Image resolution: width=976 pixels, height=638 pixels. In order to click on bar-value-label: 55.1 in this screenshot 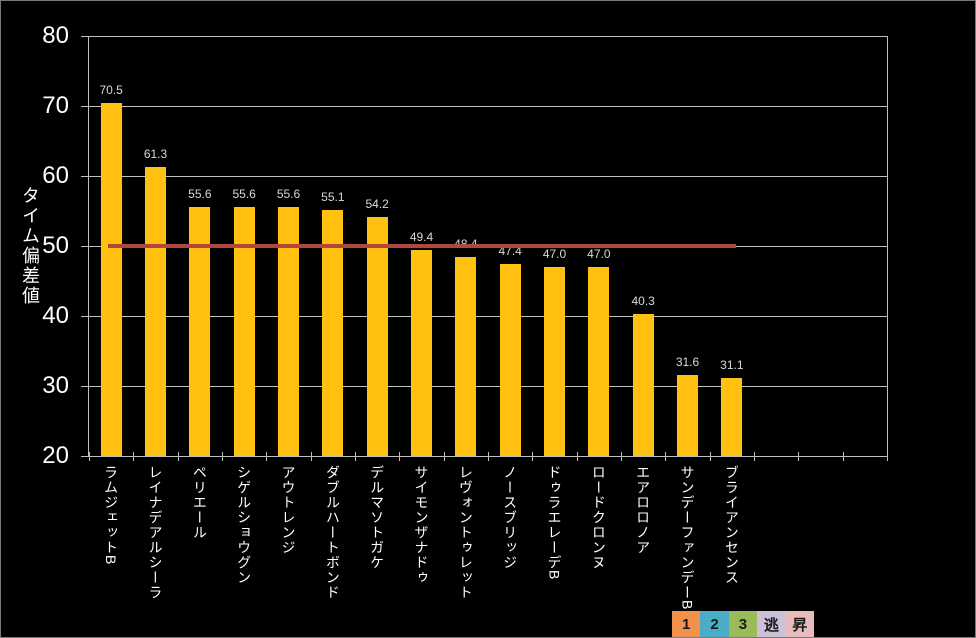, I will do `click(333, 197)`.